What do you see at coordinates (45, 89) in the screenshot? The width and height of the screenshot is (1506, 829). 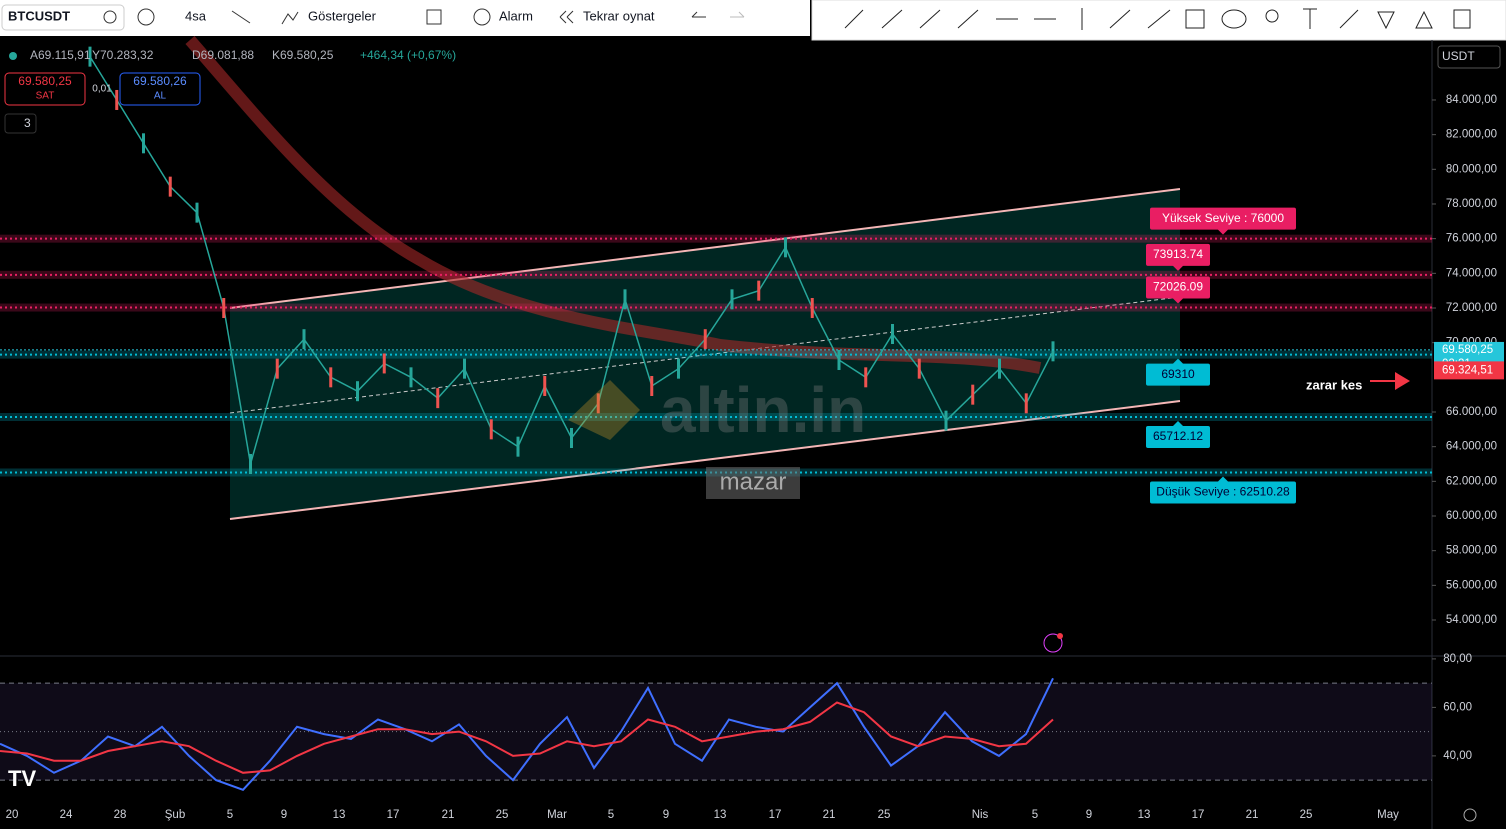 I see `sell-button` at bounding box center [45, 89].